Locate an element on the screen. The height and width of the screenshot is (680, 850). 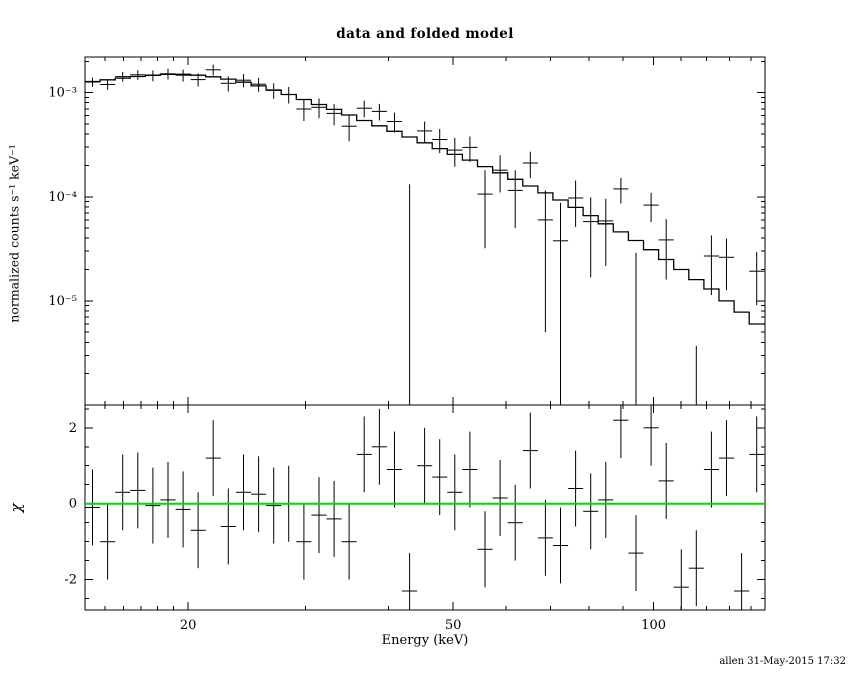
timestamp-label: allen 31-May-2015 17:32 is located at coordinates (782, 661).